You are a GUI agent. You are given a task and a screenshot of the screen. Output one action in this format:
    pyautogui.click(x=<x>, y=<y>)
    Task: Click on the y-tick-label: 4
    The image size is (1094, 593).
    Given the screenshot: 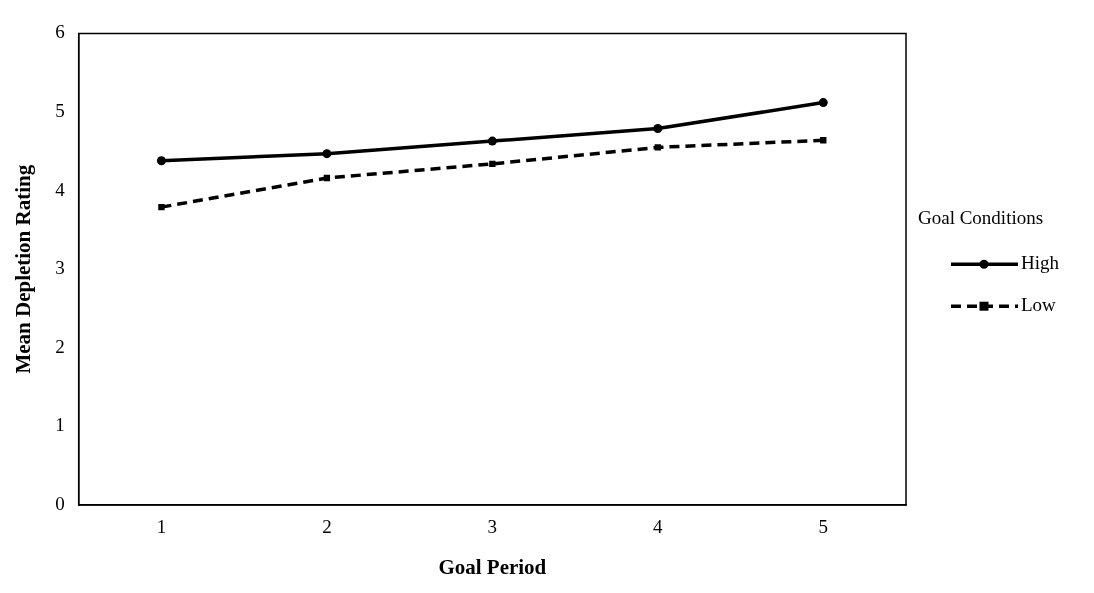 What is the action you would take?
    pyautogui.click(x=60, y=189)
    